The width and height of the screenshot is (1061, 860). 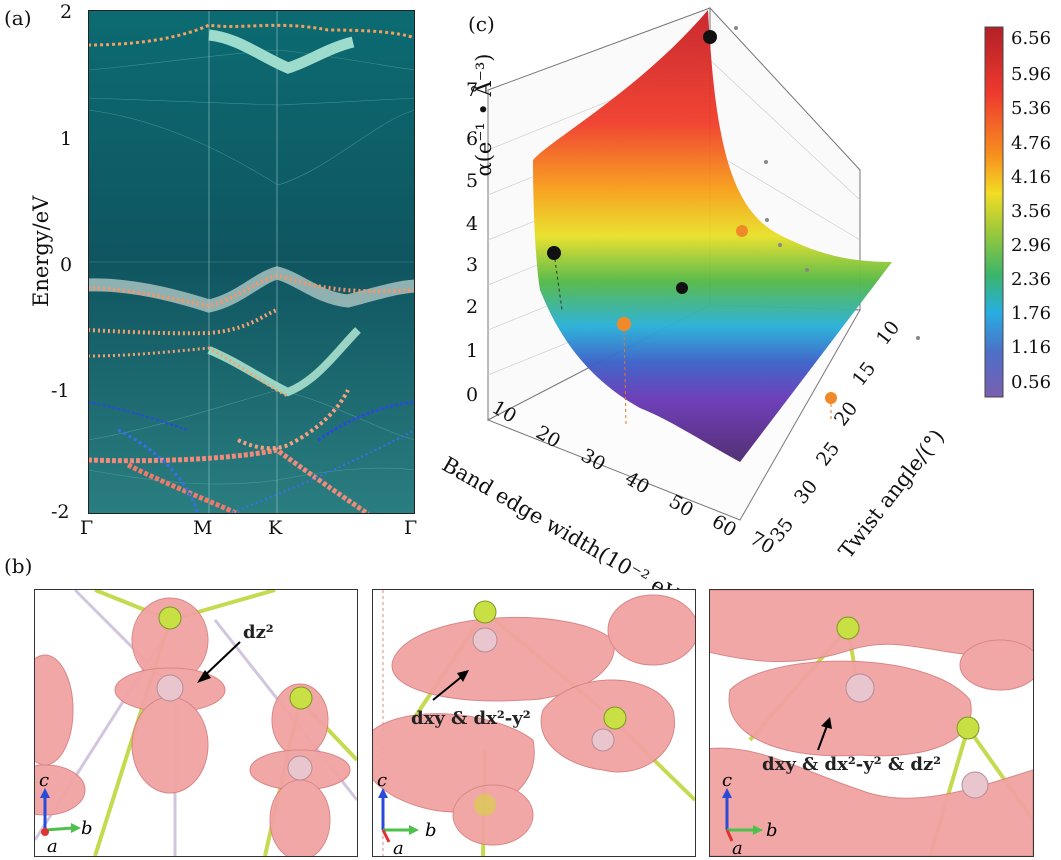 I want to click on orbital-view-2: dxy & dx²-y² c b a, so click(x=534, y=723).